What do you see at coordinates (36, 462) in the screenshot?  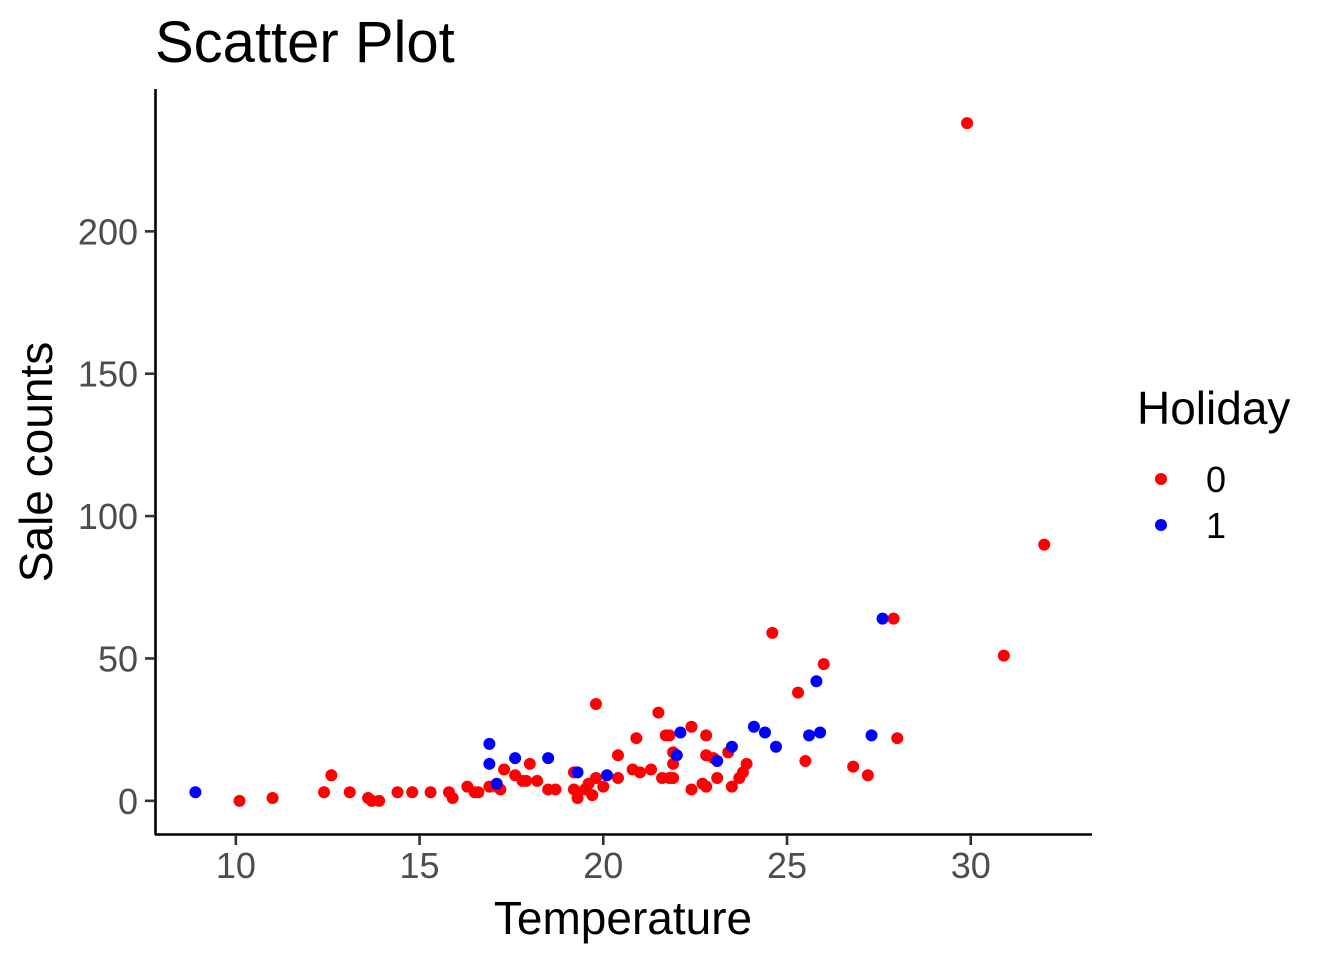 I see `y-axis-title: Sale counts` at bounding box center [36, 462].